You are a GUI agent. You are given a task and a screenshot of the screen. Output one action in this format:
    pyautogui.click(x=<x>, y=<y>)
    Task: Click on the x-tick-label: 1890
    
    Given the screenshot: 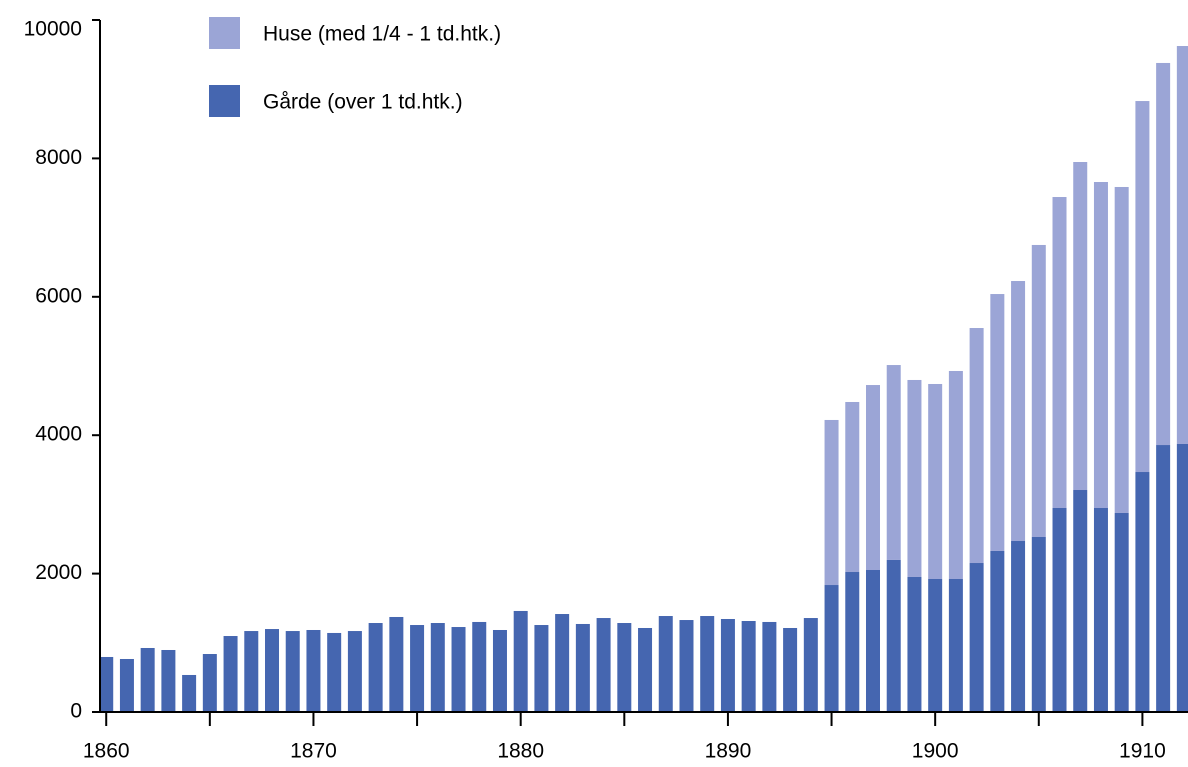 What is the action you would take?
    pyautogui.click(x=728, y=751)
    